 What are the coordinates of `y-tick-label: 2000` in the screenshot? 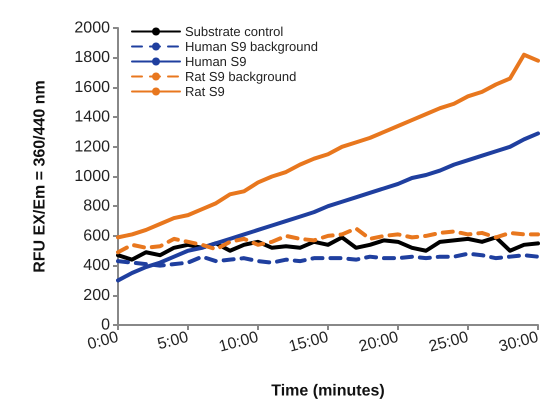 It's located at (92, 28).